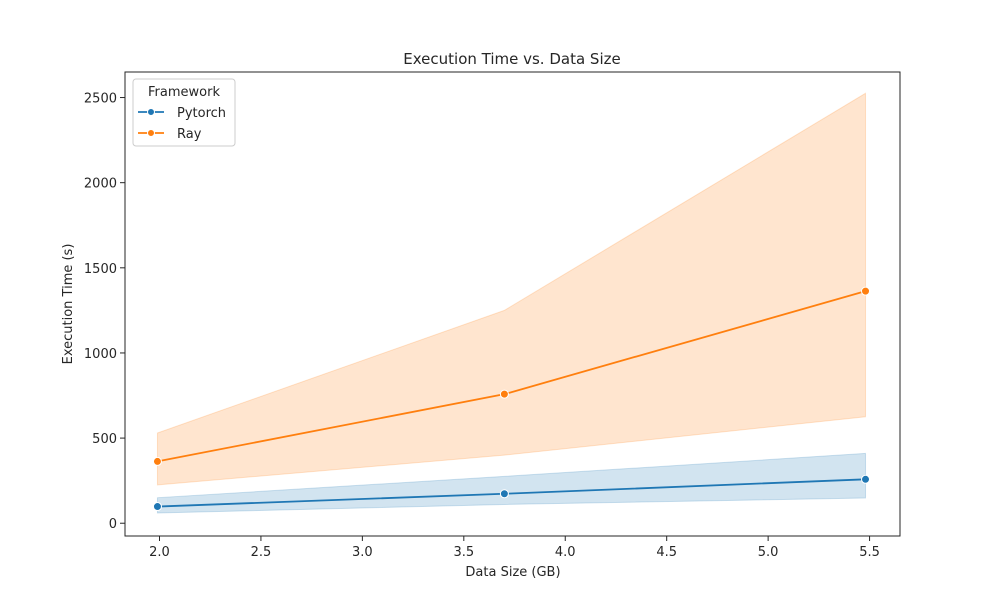 The height and width of the screenshot is (600, 1000). I want to click on y-axis-ticks: 0 500 1000 1500 2000 2500, so click(104, 312).